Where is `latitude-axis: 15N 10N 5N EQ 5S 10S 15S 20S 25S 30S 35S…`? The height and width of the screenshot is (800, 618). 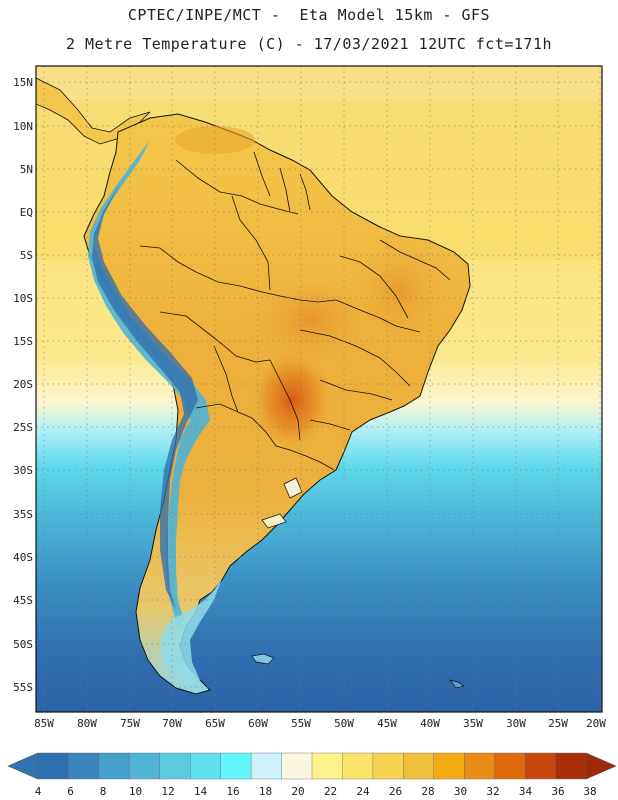
latitude-axis: 15N 10N 5N EQ 5S 10S 15S 20S 25S 30S 35S… is located at coordinates (23, 385).